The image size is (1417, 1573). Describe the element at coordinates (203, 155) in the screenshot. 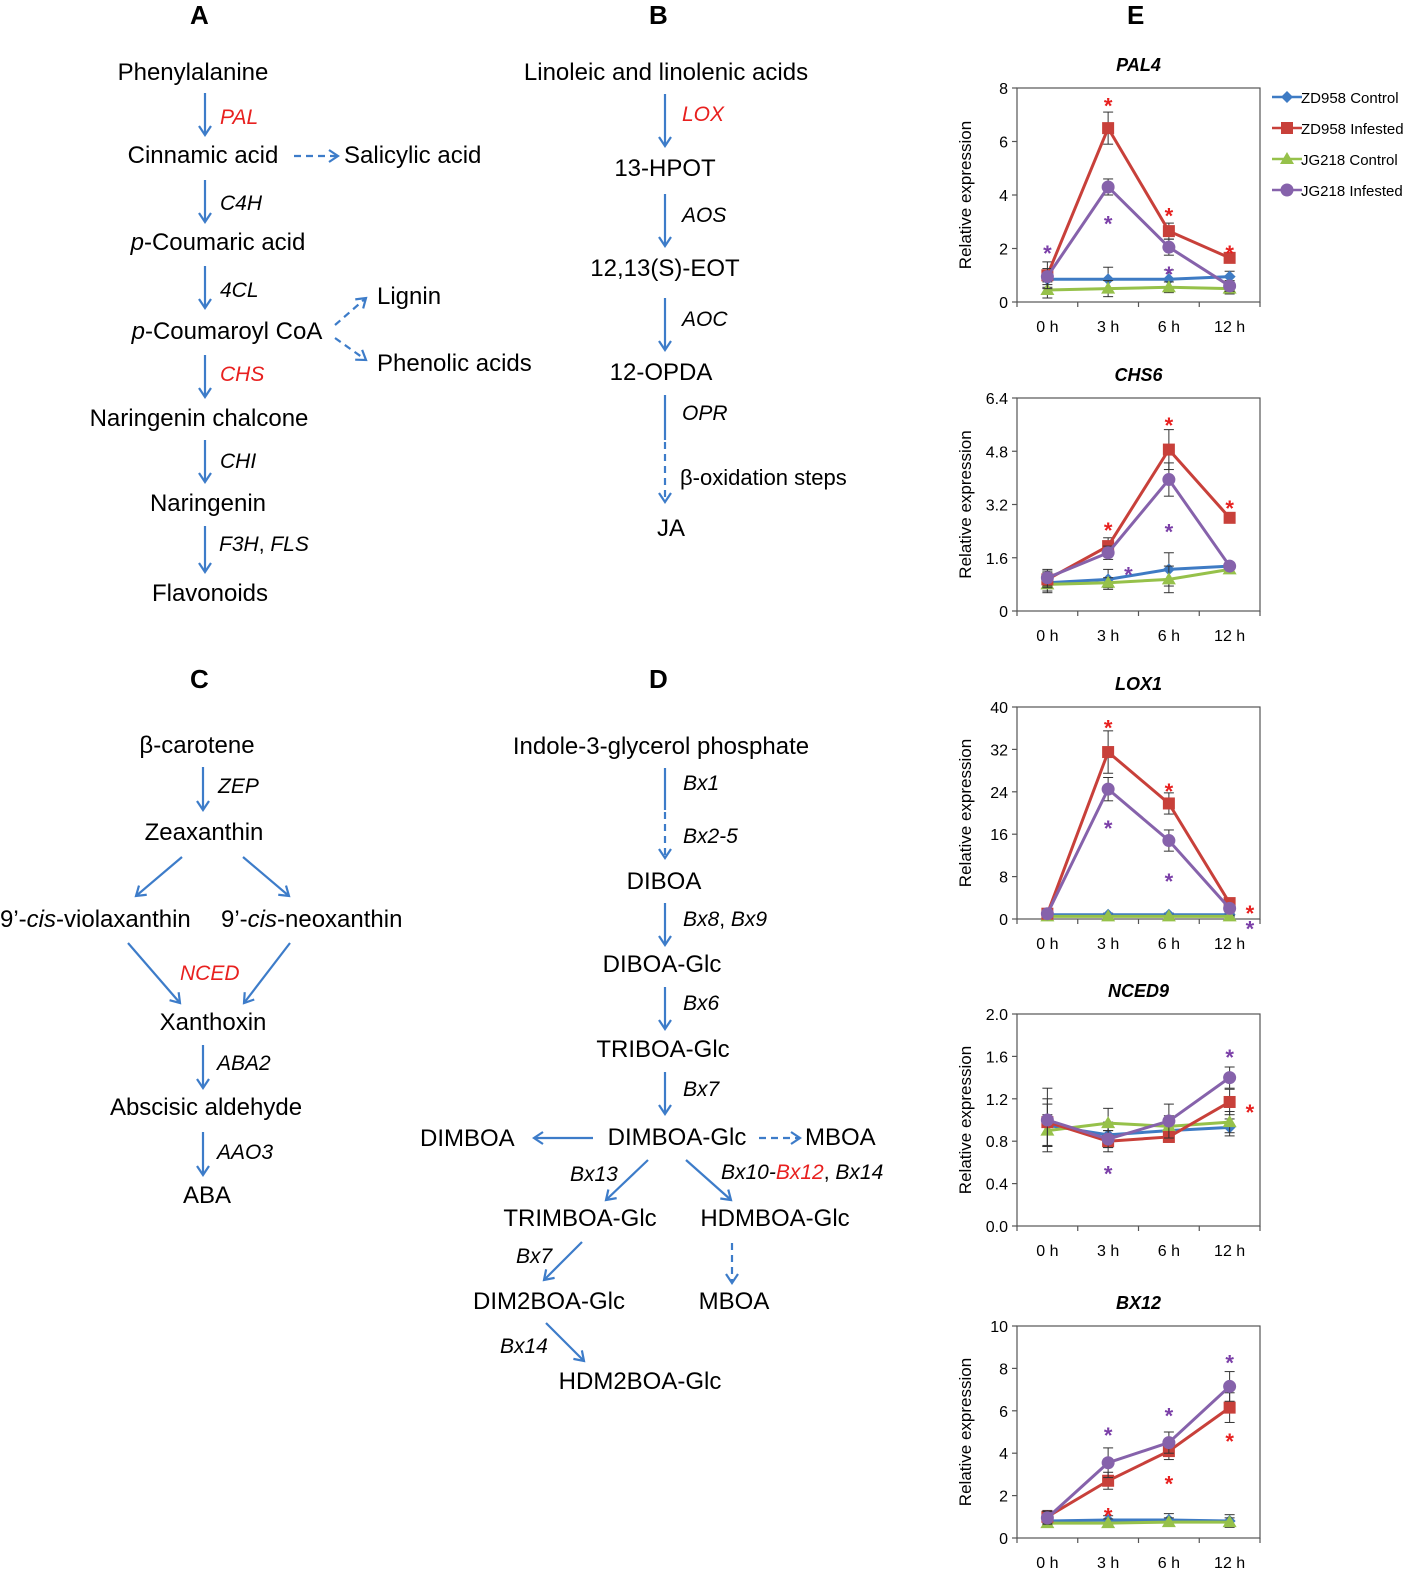

I see `node-cinnamic-acid: Cinnamic acid` at that location.